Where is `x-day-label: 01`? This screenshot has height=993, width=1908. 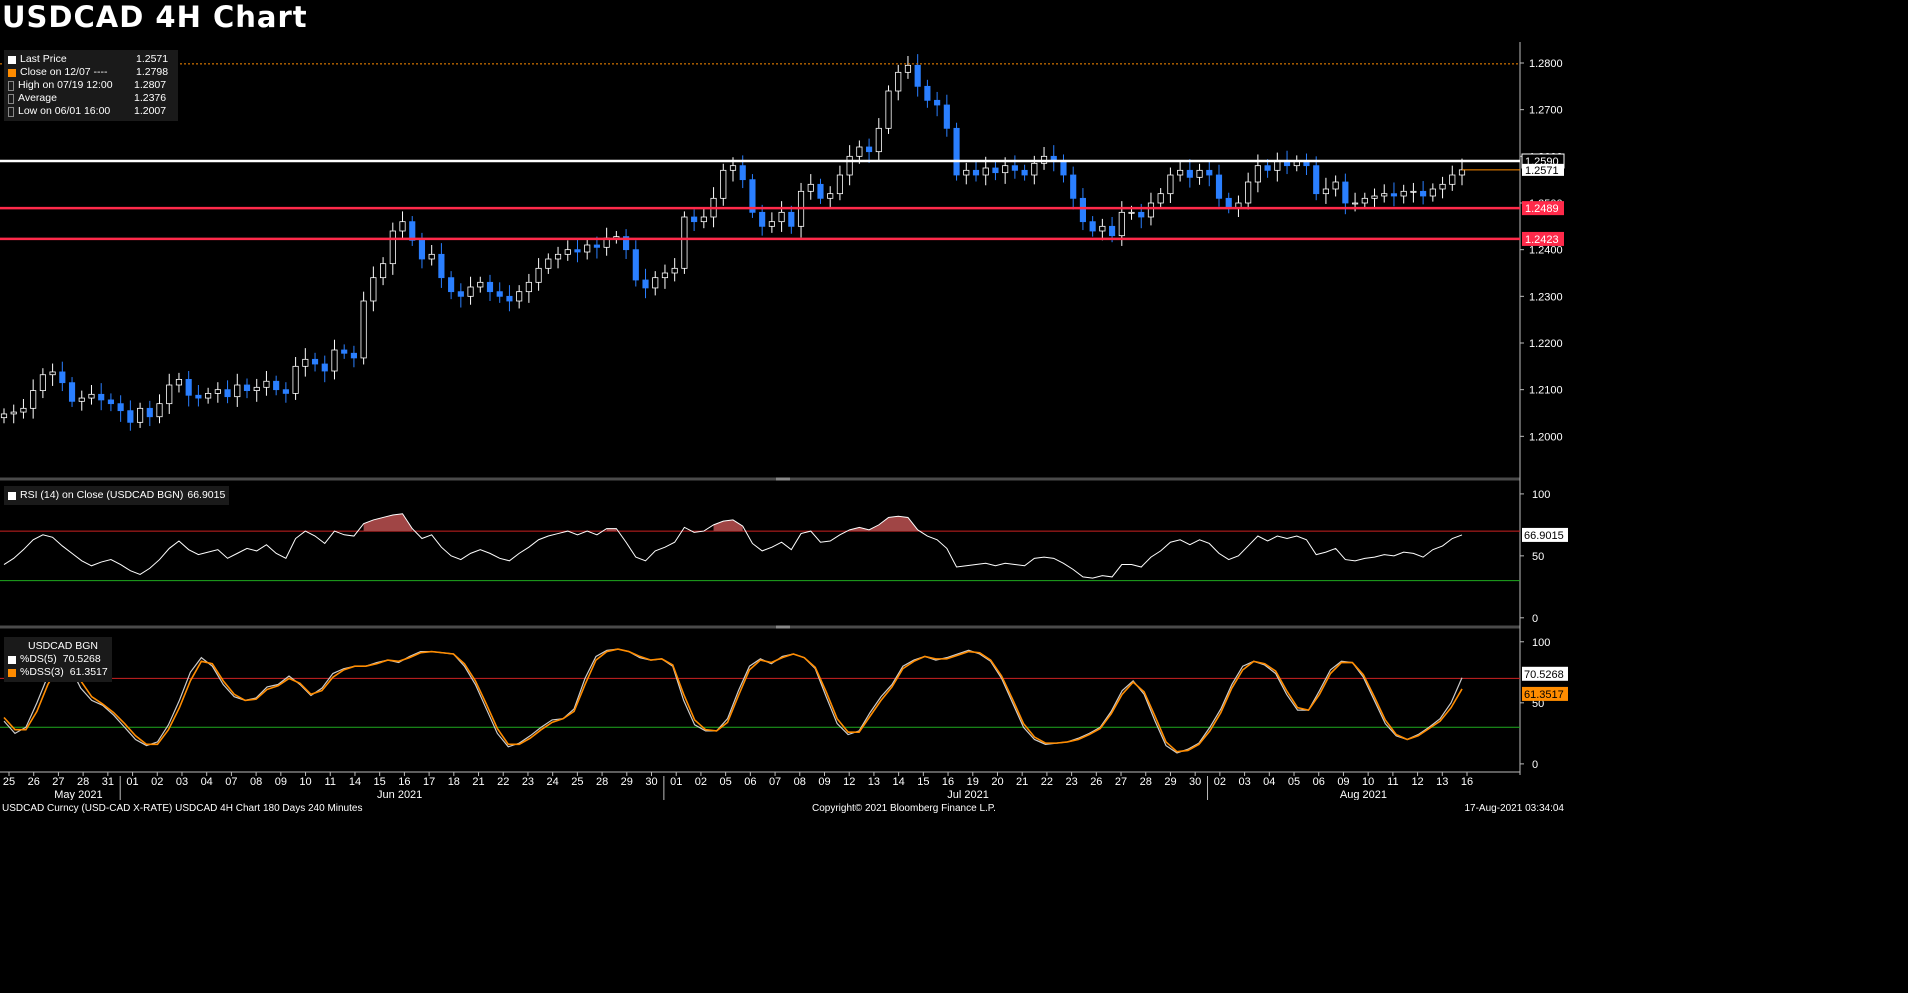 x-day-label: 01 is located at coordinates (676, 782).